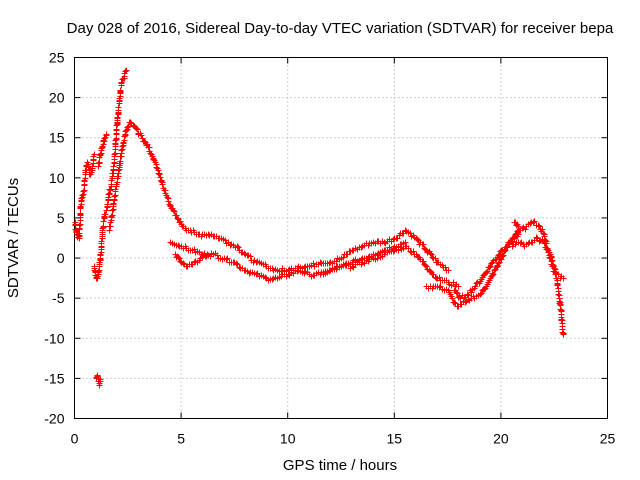 Image resolution: width=640 pixels, height=480 pixels. Describe the element at coordinates (608, 439) in the screenshot. I see `x-tick-label: 25` at that location.